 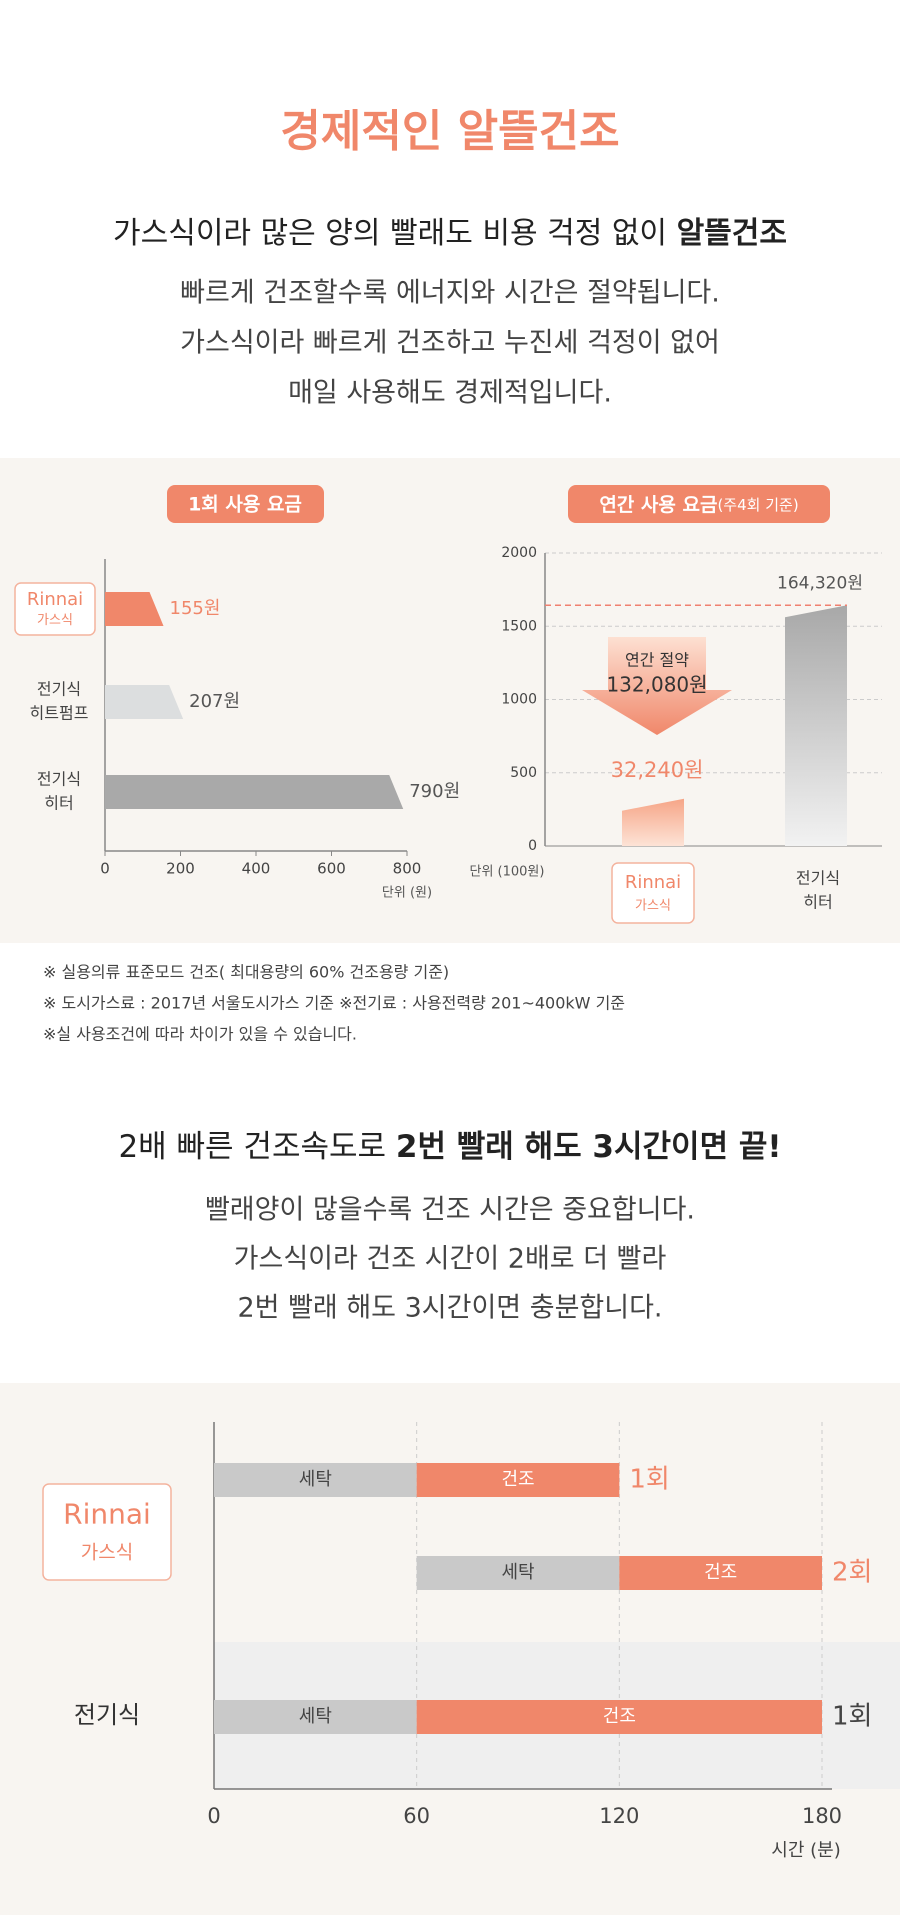 I want to click on subtitle: 가스식이라 많은 양의 빨래도 비용 걱정 없이 알뜰건조, so click(x=450, y=233).